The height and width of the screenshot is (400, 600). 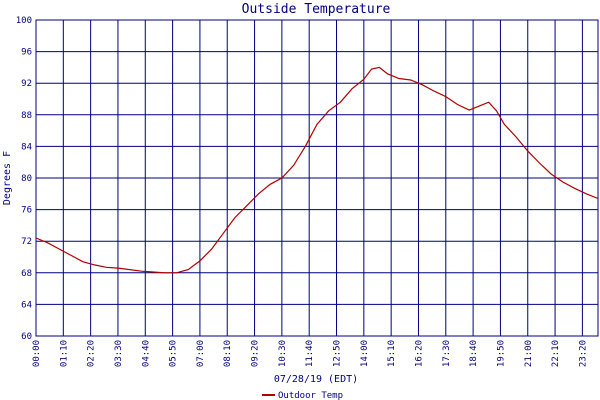 What do you see at coordinates (338, 353) in the screenshot?
I see `x-tick-label: 12:50` at bounding box center [338, 353].